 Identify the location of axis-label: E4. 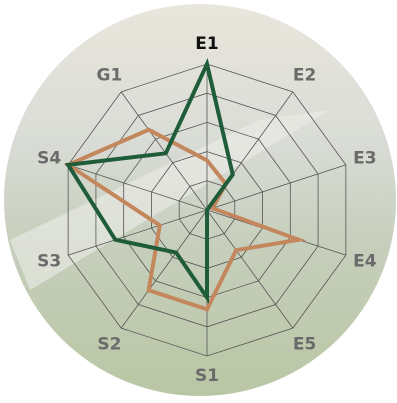
(365, 261).